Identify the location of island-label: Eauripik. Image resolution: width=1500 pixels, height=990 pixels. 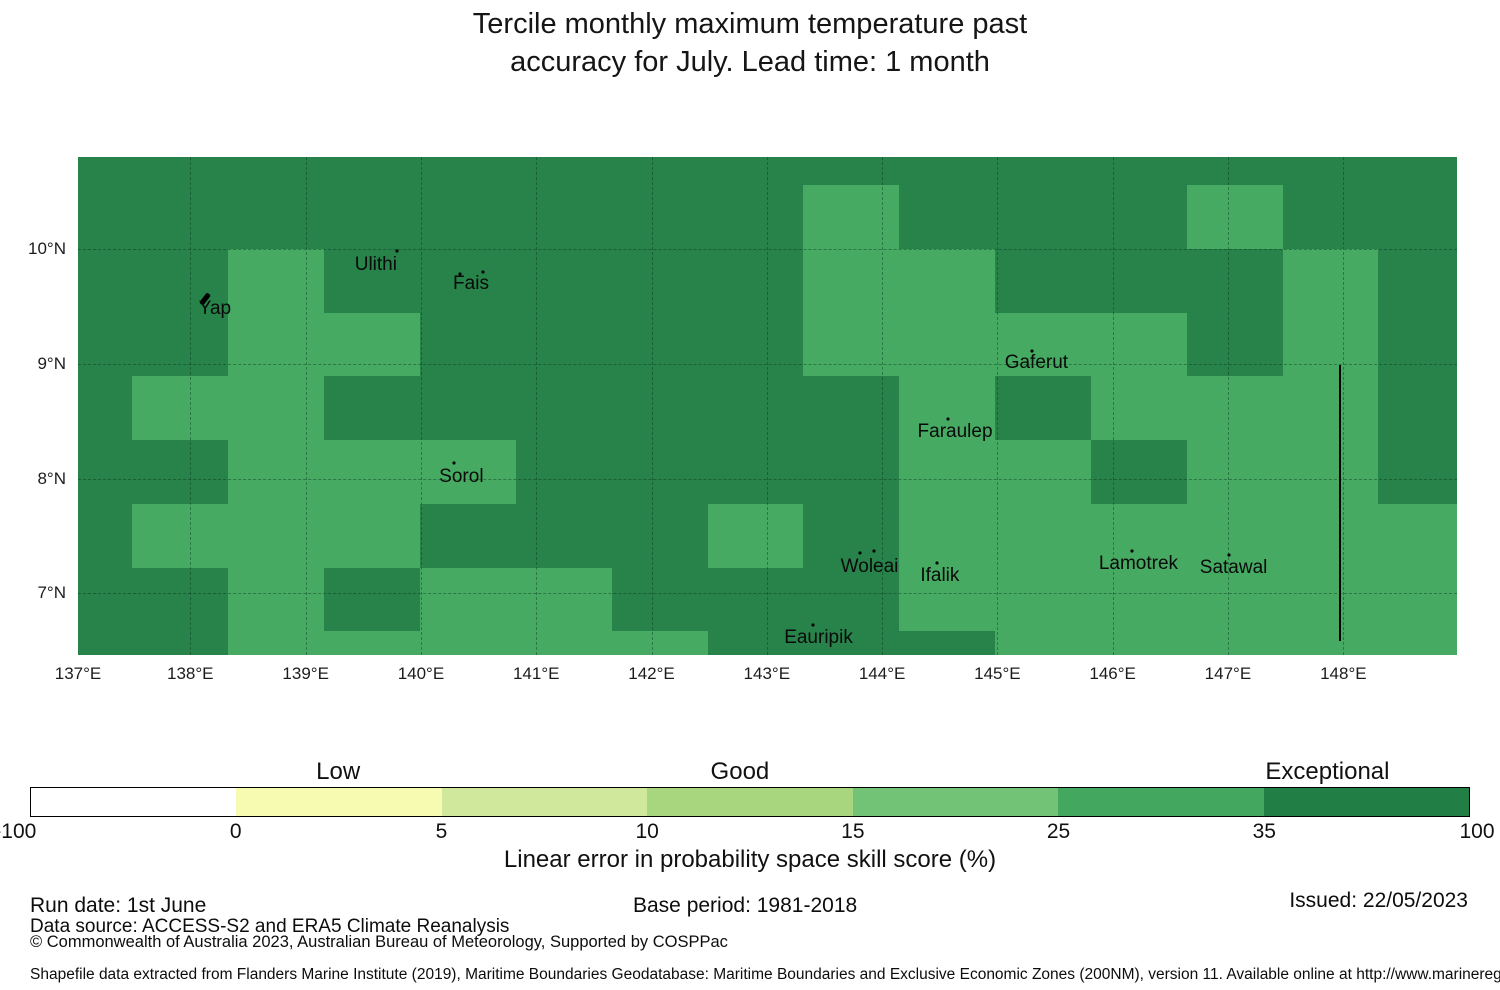
(818, 638).